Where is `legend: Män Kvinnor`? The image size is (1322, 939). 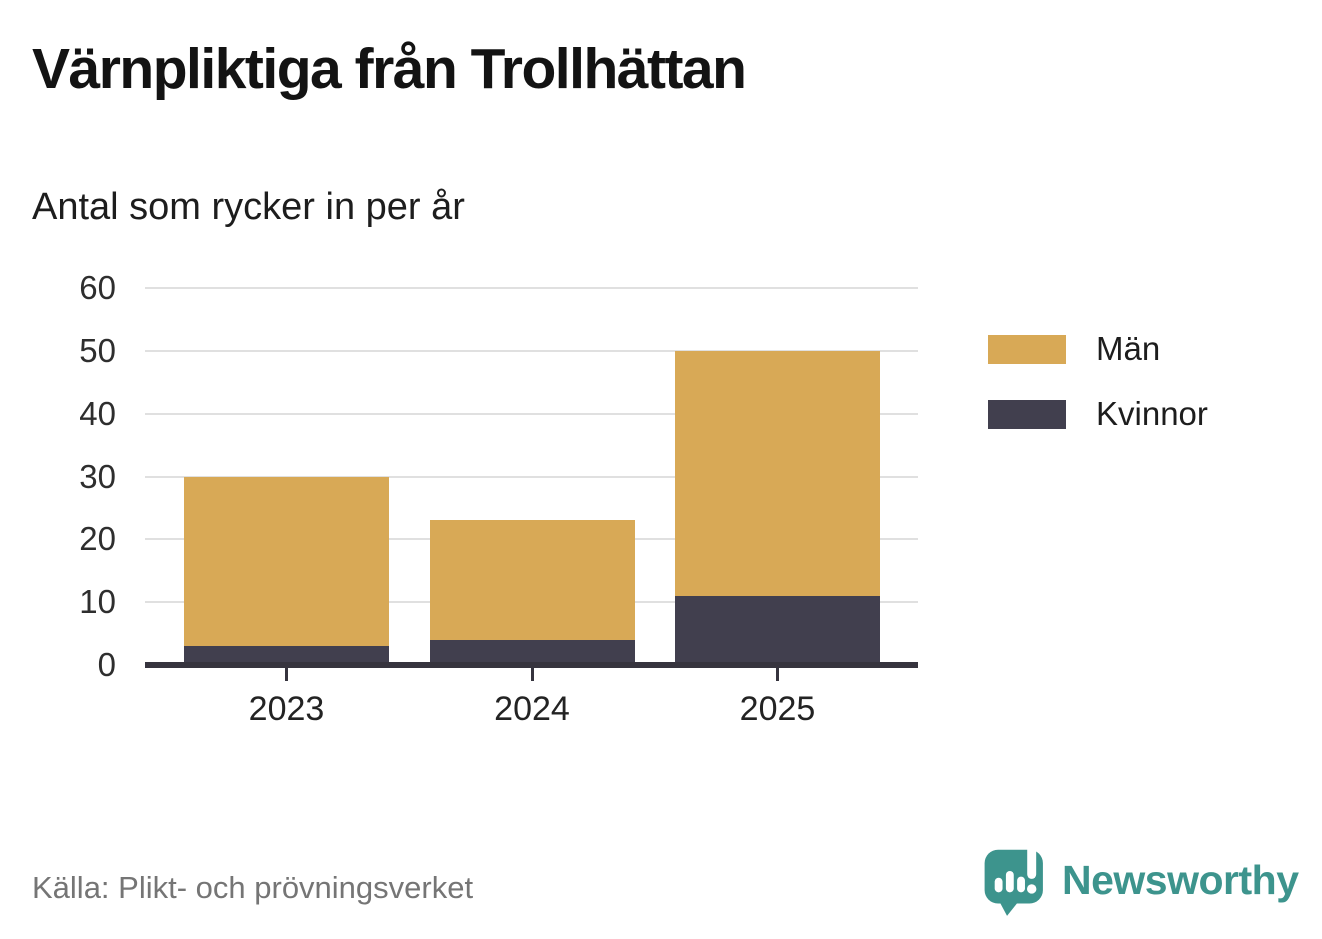
legend: Män Kvinnor is located at coordinates (1098, 395).